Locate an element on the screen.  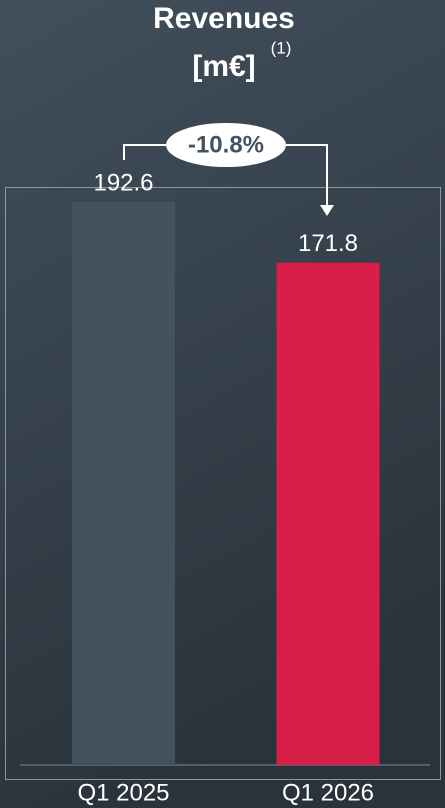
annotation: -10.8% is located at coordinates (226, 144).